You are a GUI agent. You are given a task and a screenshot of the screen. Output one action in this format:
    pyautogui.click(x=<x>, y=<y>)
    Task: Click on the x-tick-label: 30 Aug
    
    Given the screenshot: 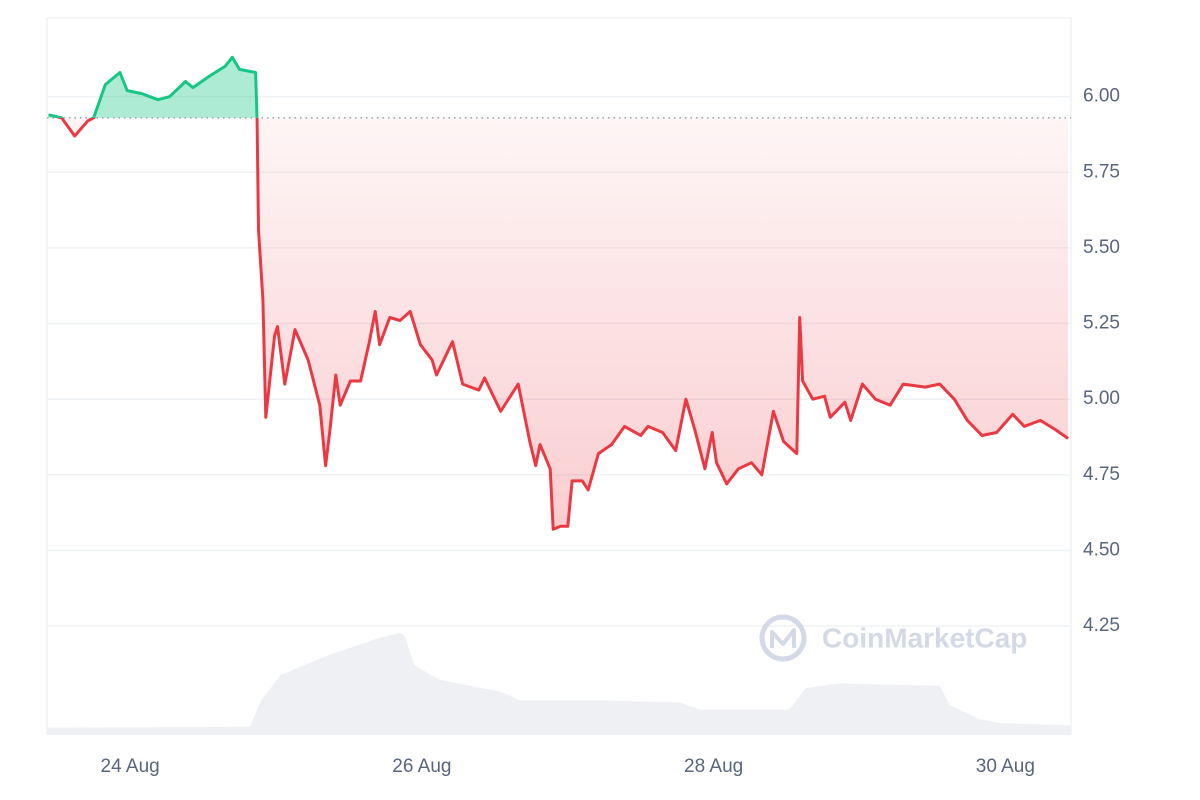 What is the action you would take?
    pyautogui.click(x=1005, y=766)
    